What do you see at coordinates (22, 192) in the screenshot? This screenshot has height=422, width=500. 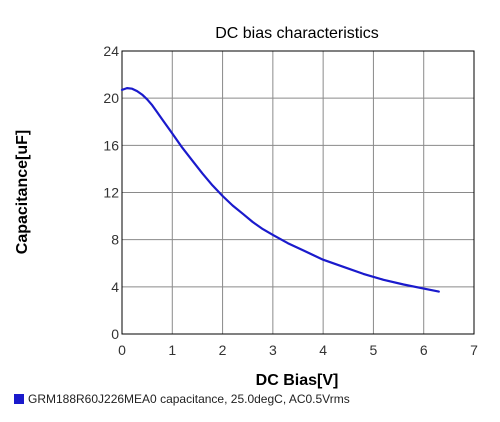 I see `y-axis-label: Capacitance[uF]` at bounding box center [22, 192].